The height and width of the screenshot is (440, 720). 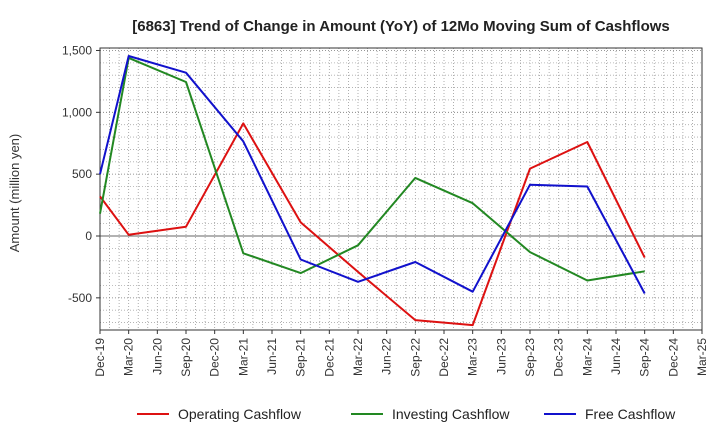 What do you see at coordinates (387, 356) in the screenshot?
I see `x-tick-label: Jun-22` at bounding box center [387, 356].